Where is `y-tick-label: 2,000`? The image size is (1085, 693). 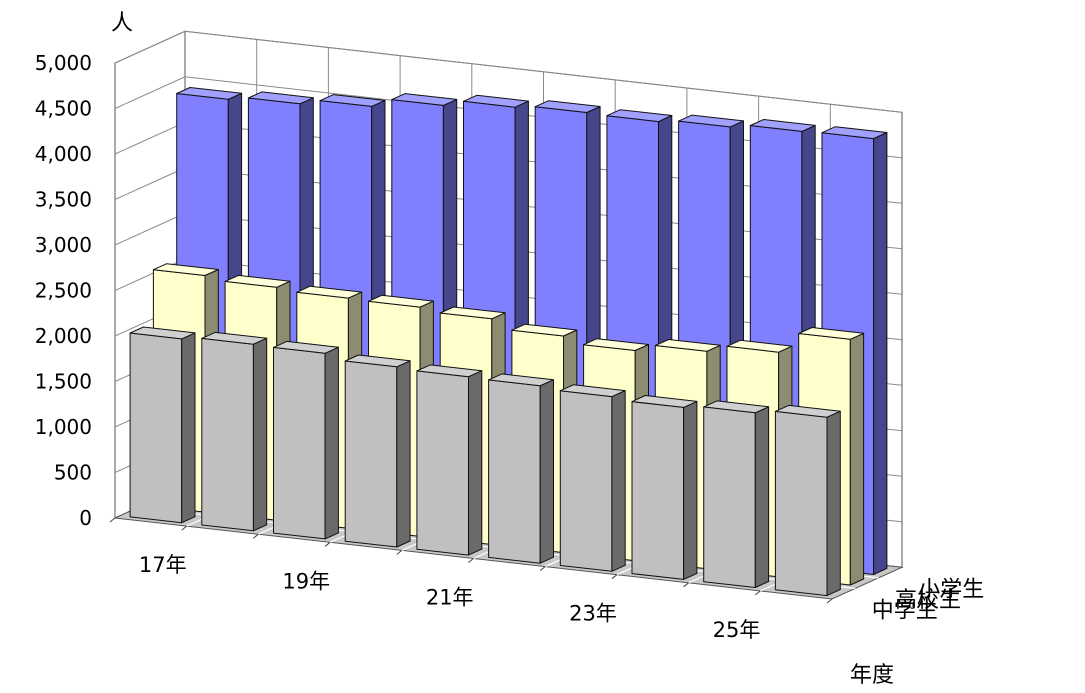
y-tick-label: 2,000 is located at coordinates (63, 336).